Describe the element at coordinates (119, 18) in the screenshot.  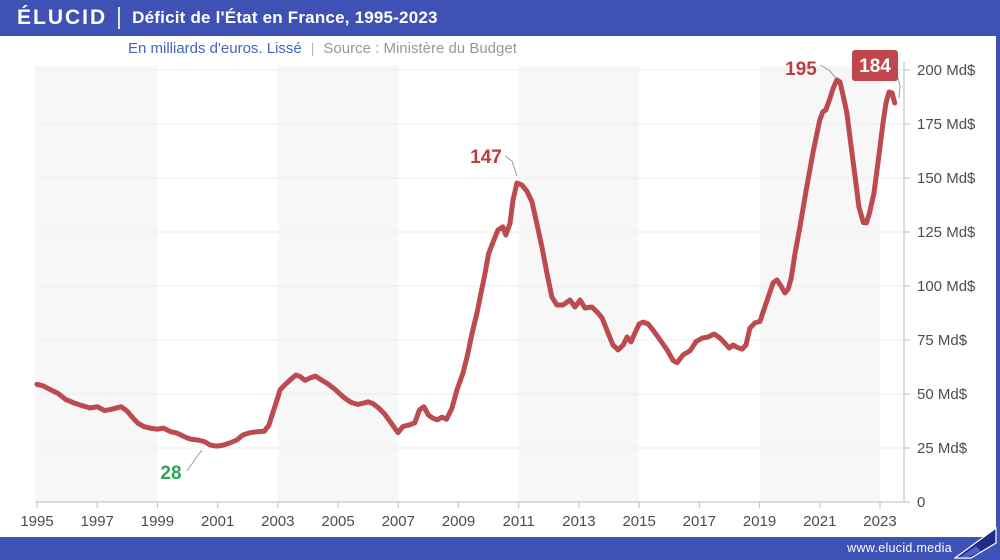
I see `header-divider` at that location.